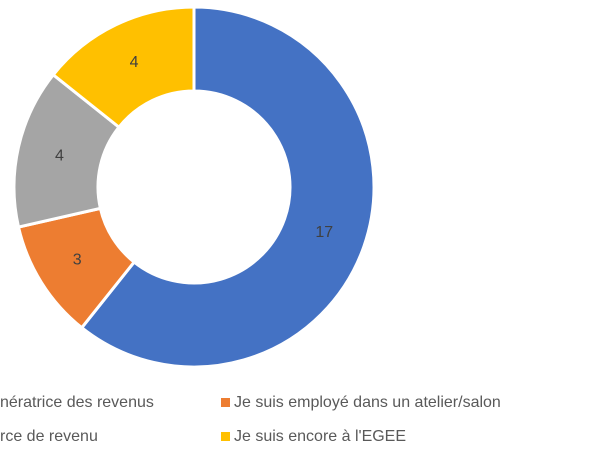 This screenshot has width=602, height=457. I want to click on legend-label: Je suis employé dans un atelier/salon, so click(367, 402).